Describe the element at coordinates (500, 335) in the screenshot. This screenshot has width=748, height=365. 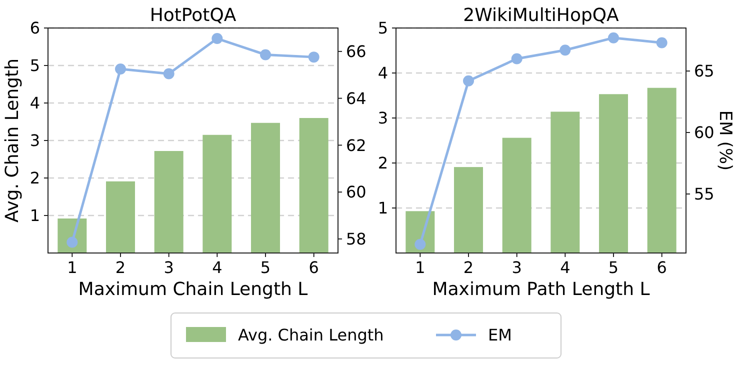
I see `legend-label: EM` at that location.